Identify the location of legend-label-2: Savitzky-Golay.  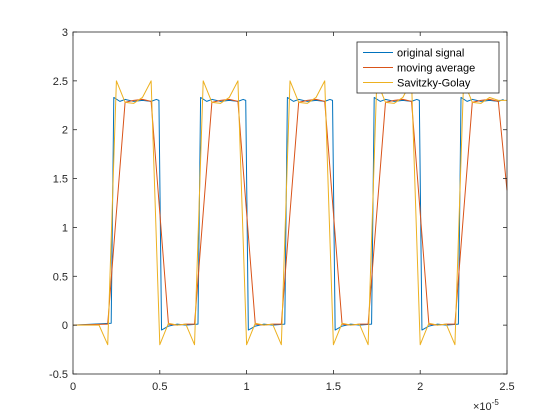
(434, 84).